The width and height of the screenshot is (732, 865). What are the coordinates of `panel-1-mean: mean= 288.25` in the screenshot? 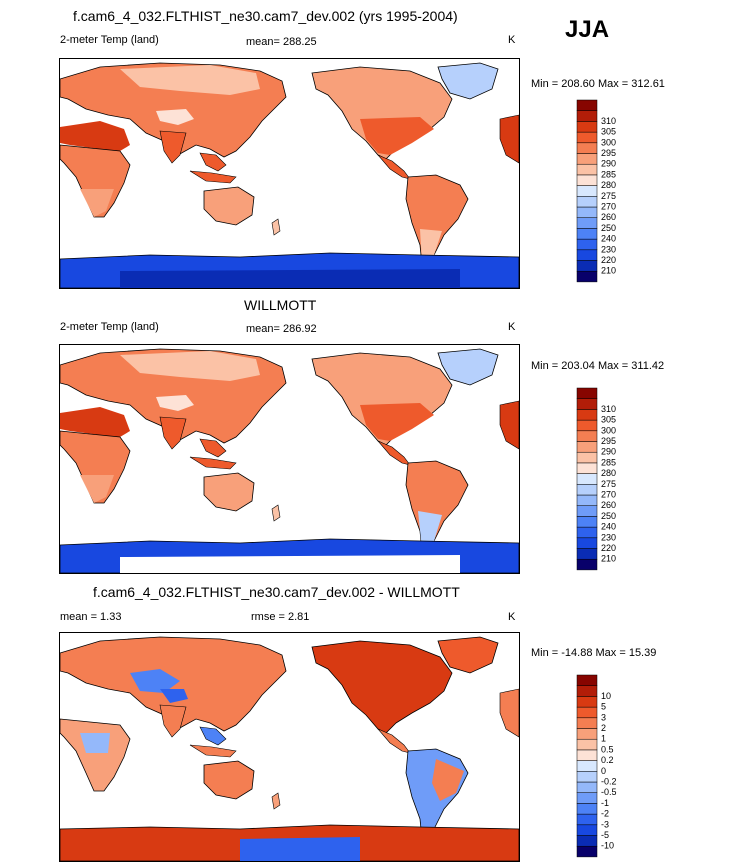 It's located at (281, 42).